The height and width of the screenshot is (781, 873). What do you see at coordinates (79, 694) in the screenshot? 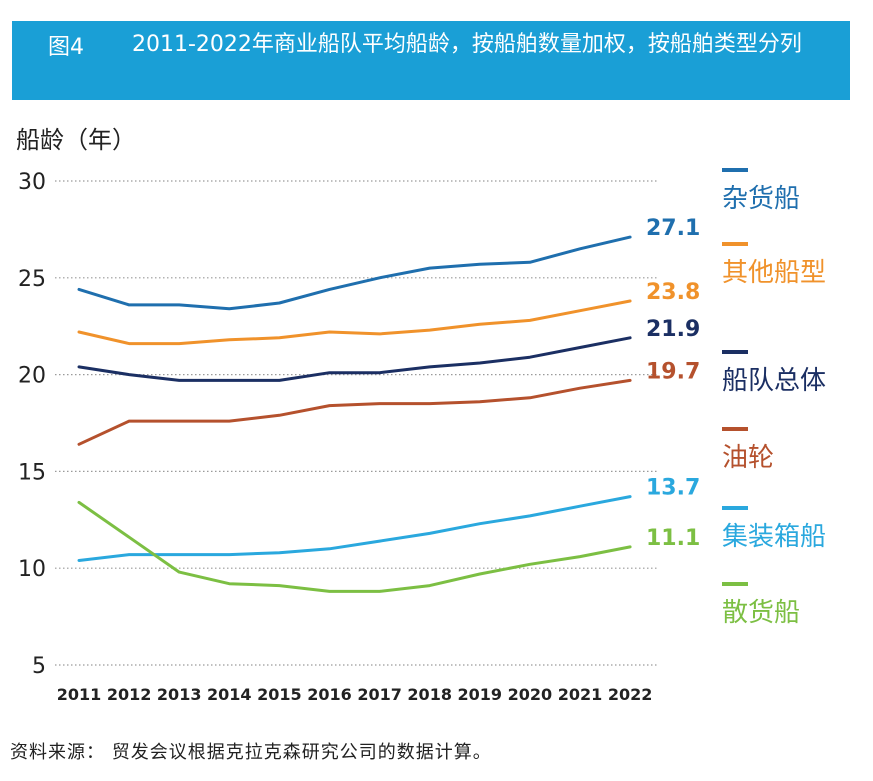
I see `x-tick-label: 2011` at bounding box center [79, 694].